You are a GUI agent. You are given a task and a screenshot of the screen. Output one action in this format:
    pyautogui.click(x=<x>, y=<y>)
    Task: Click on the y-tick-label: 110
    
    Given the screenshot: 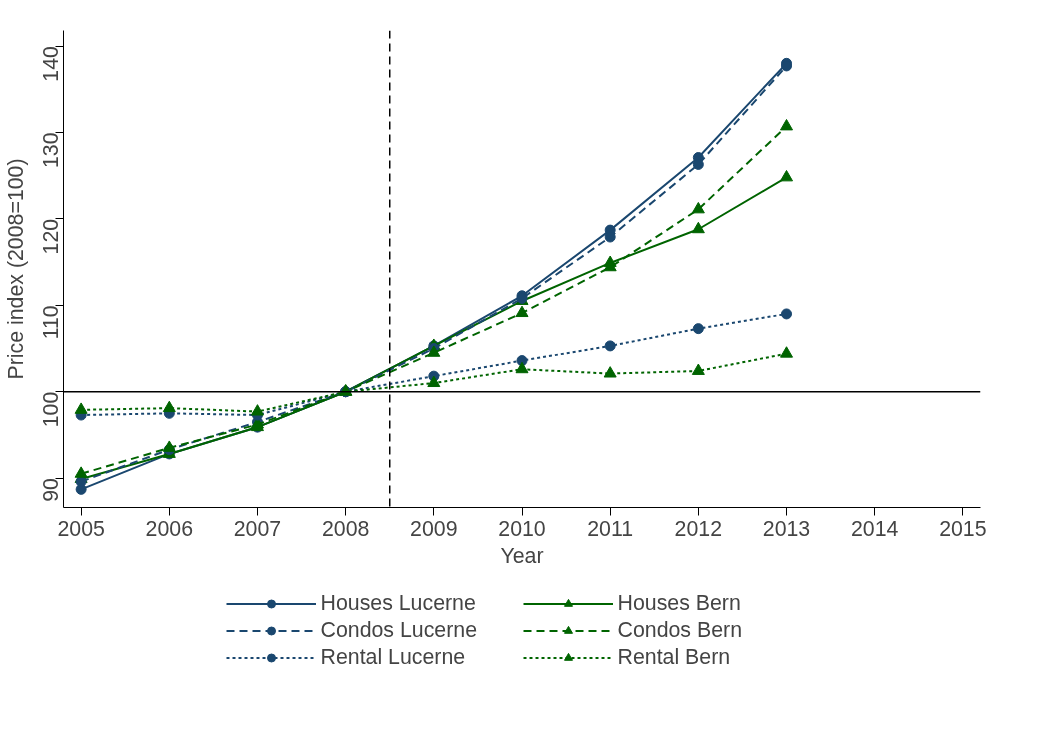 What is the action you would take?
    pyautogui.click(x=51, y=322)
    